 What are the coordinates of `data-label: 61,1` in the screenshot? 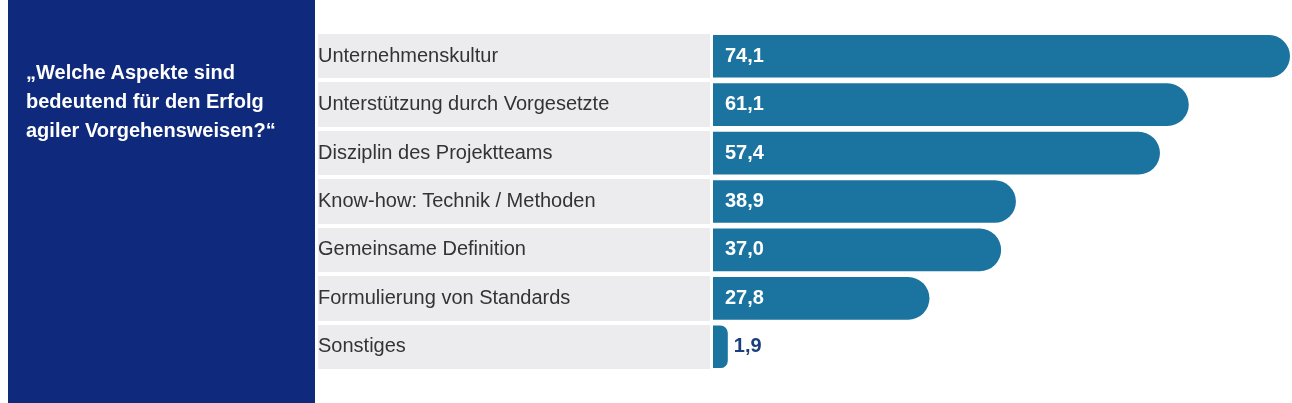 It's located at (744, 103).